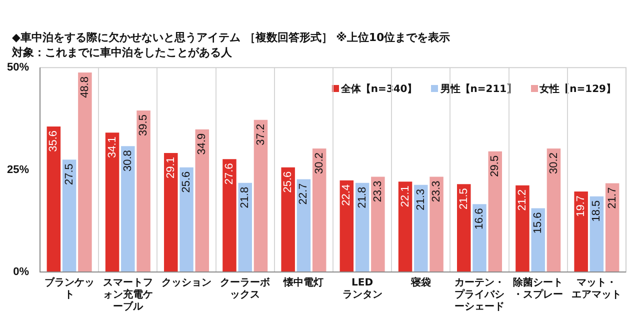 The height and width of the screenshot is (320, 640). What do you see at coordinates (170, 167) in the screenshot?
I see `data-label: 29.1` at bounding box center [170, 167].